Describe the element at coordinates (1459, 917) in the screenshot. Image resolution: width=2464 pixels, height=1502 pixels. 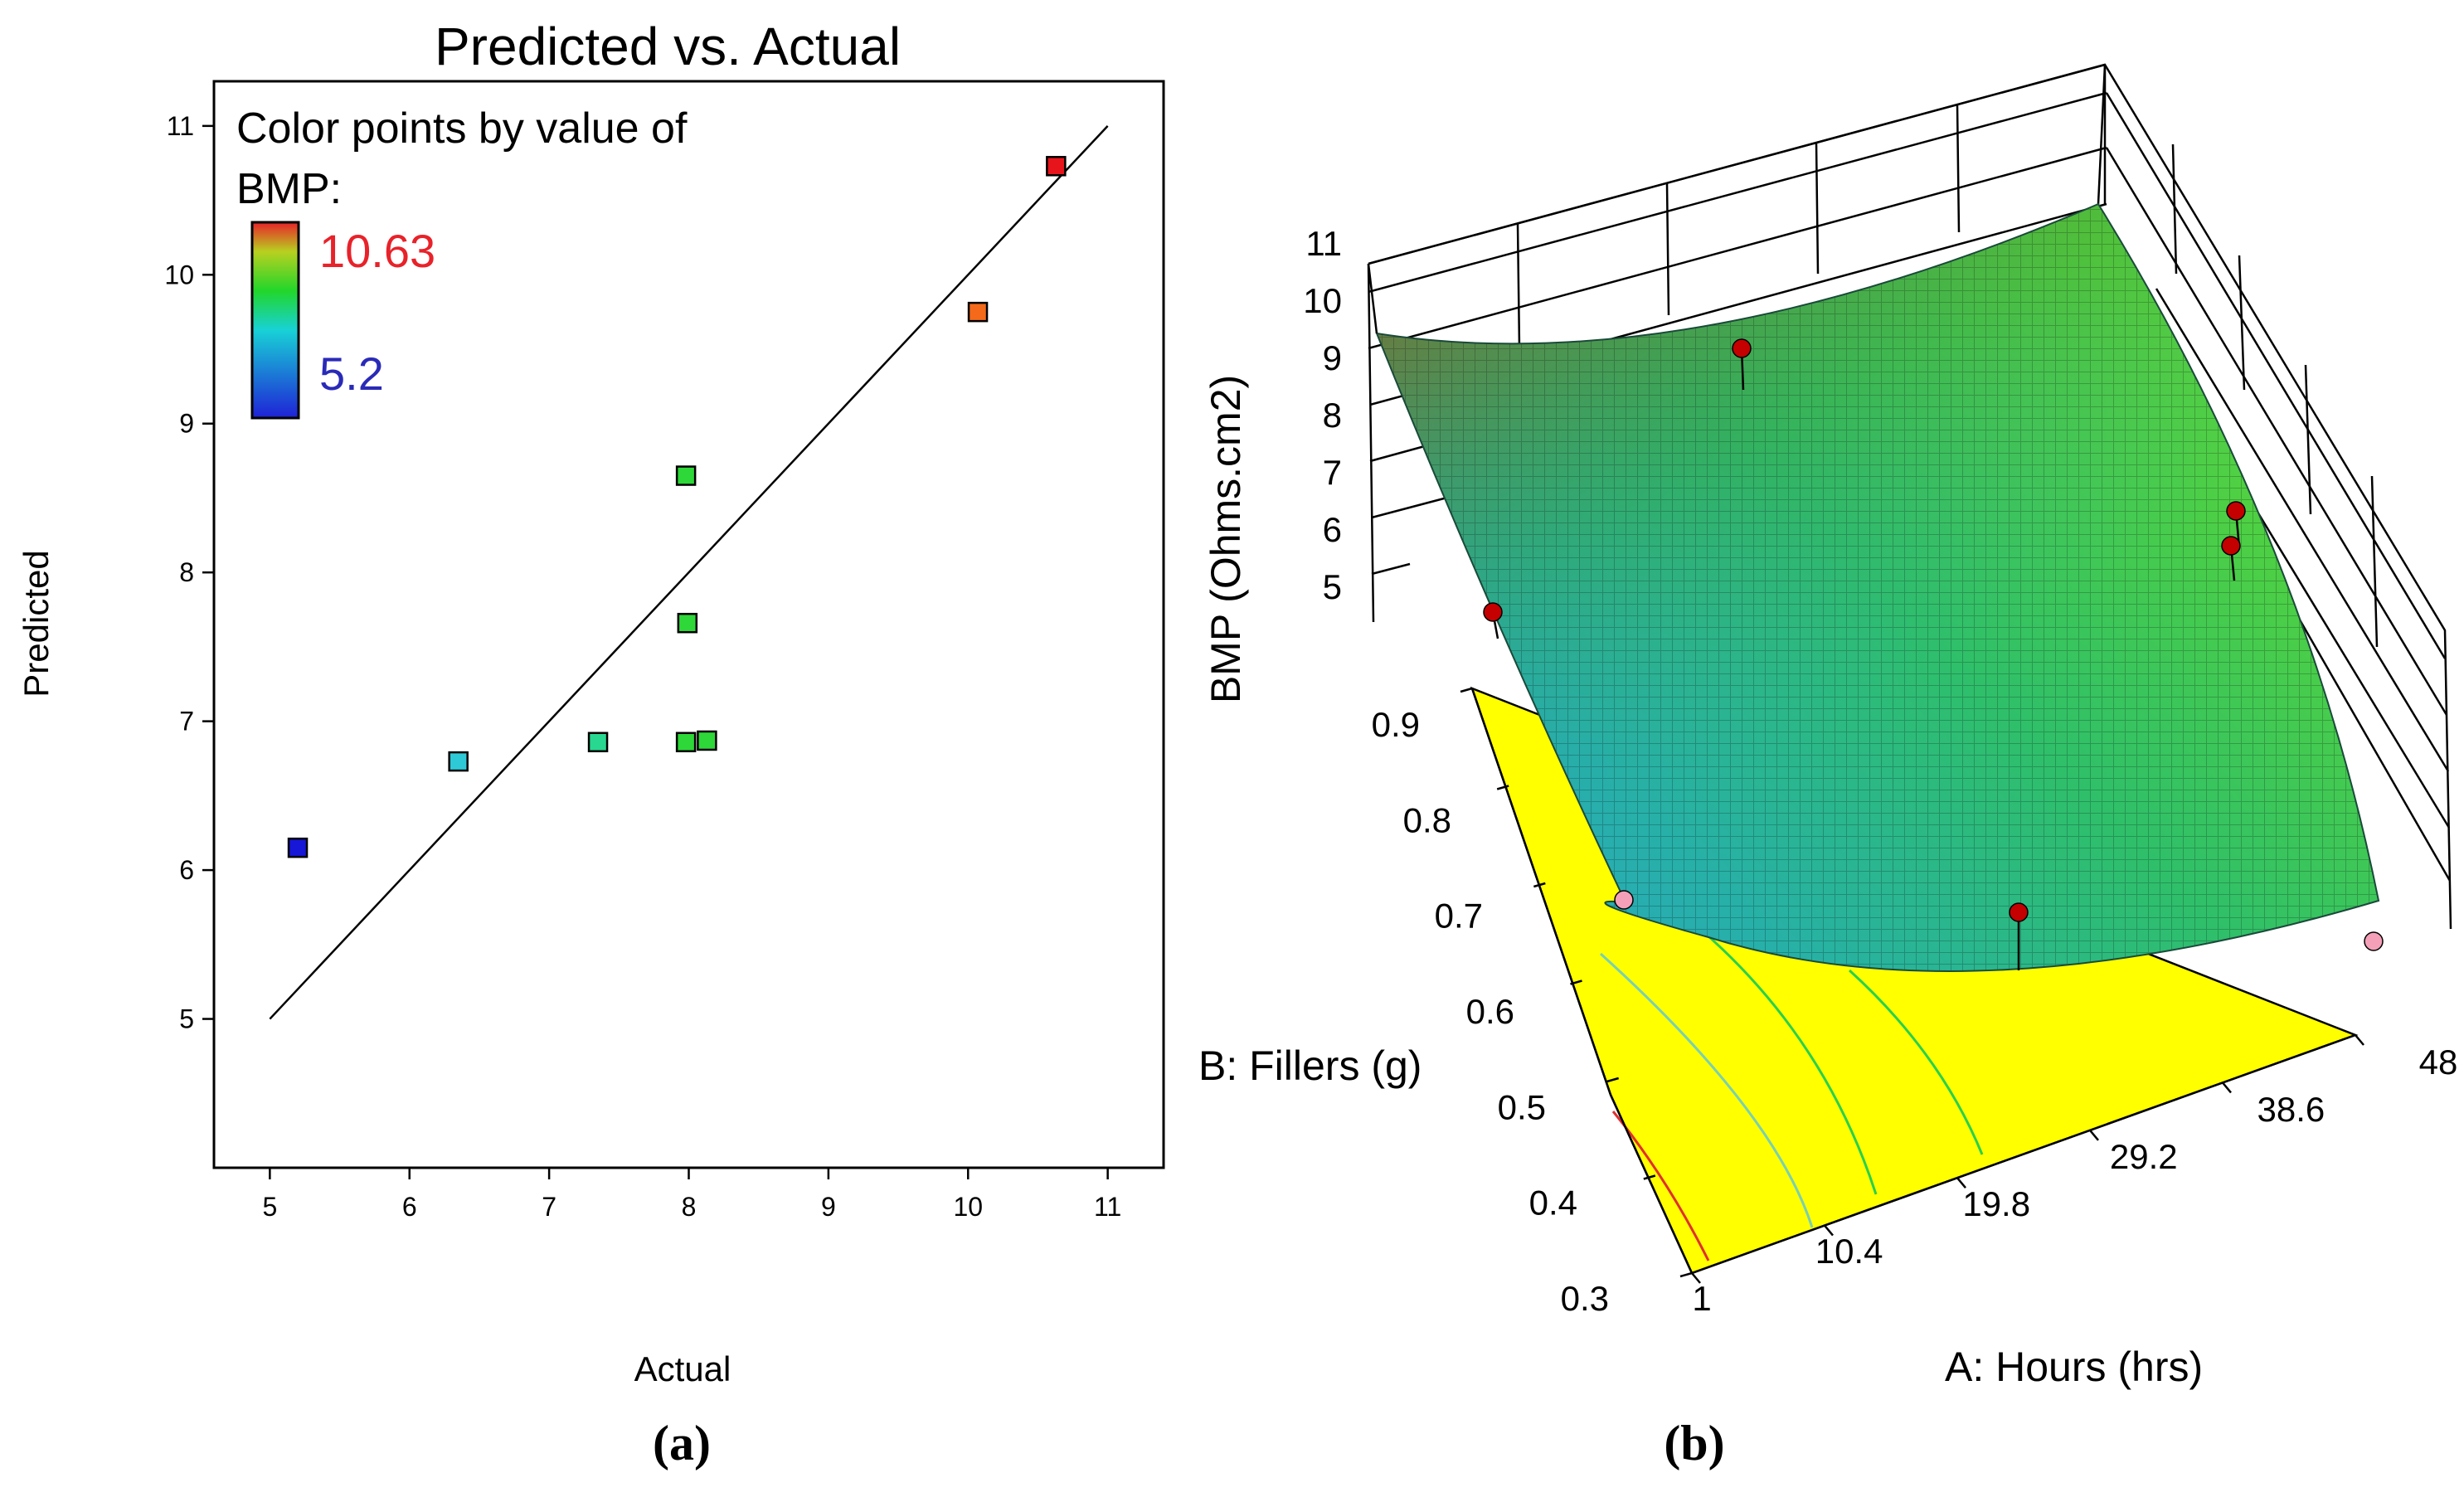
I see `y-tick-label-3d: 0.7` at that location.